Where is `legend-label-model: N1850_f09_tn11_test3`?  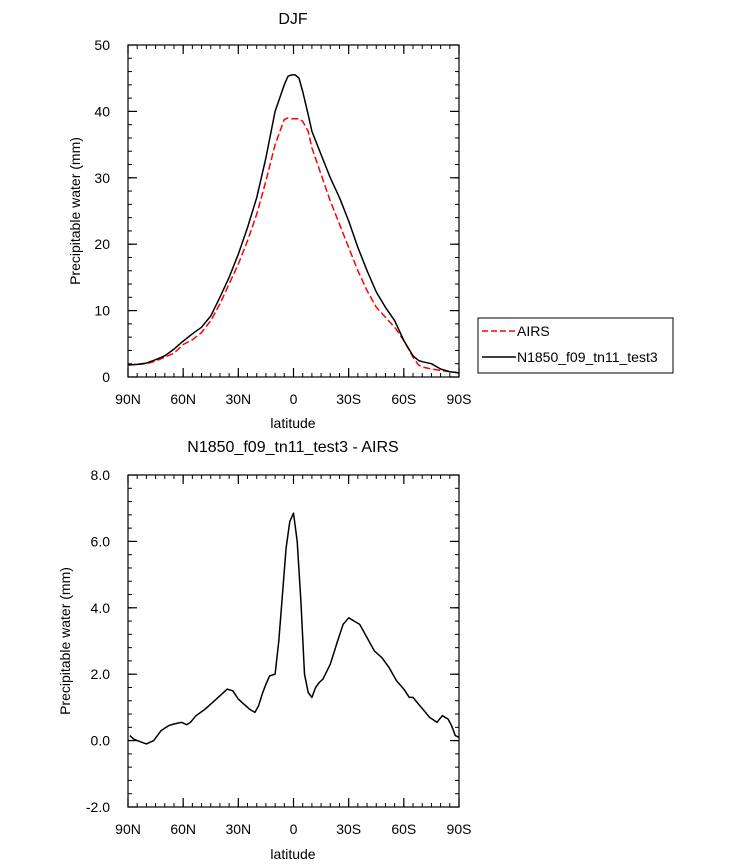 legend-label-model: N1850_f09_tn11_test3 is located at coordinates (587, 357).